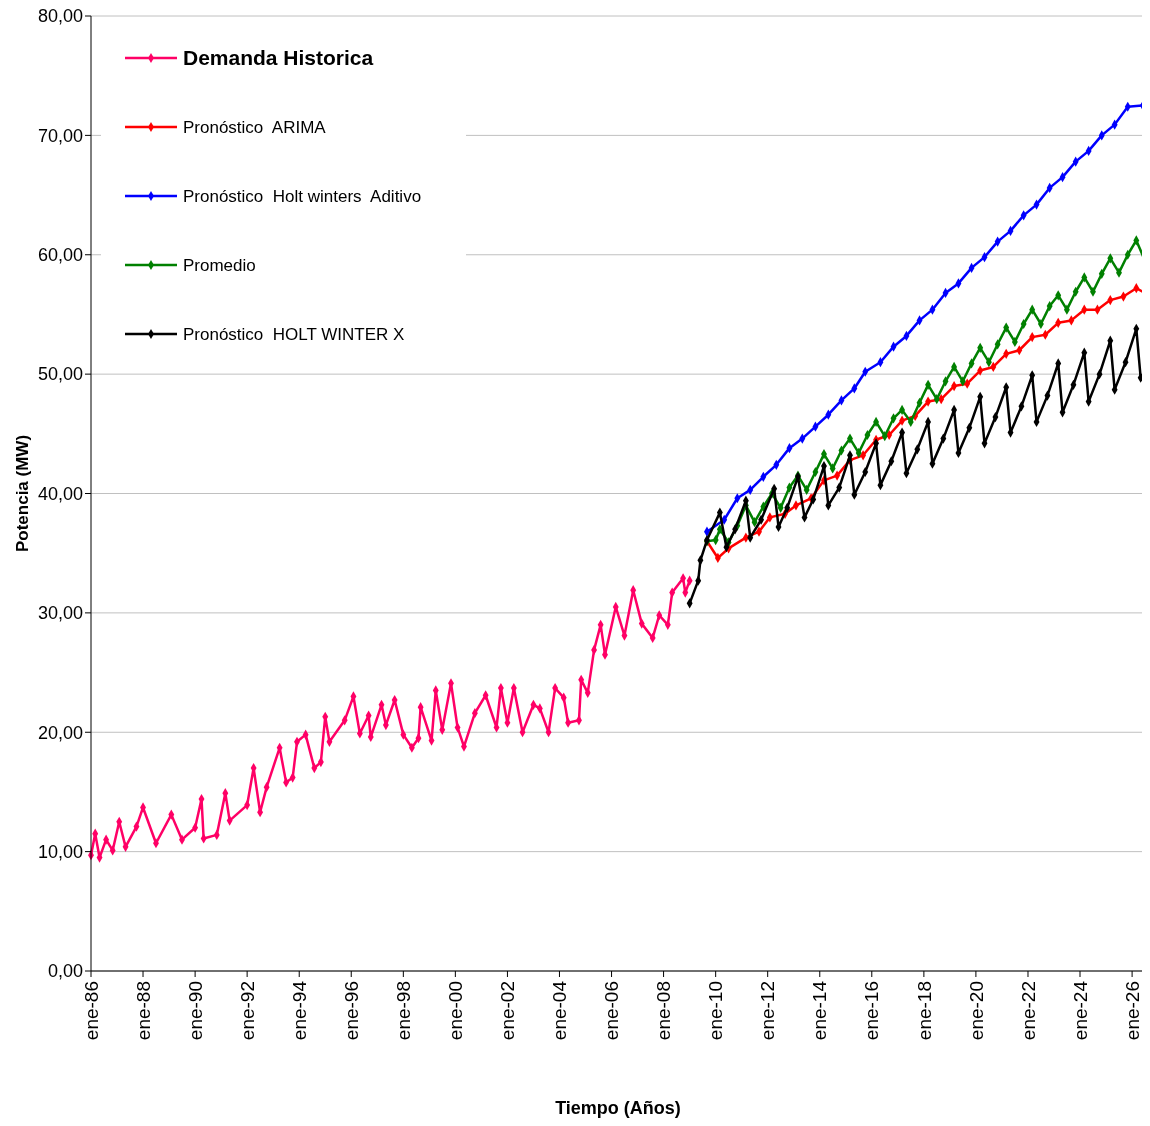 The width and height of the screenshot is (1150, 1126). I want to click on y-tick-label: 40,00, so click(60, 493).